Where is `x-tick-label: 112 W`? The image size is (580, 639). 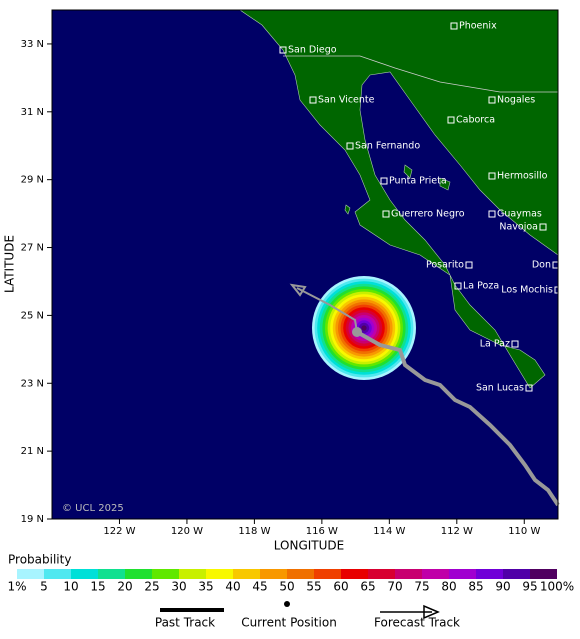 x-tick-label: 112 W is located at coordinates (457, 531).